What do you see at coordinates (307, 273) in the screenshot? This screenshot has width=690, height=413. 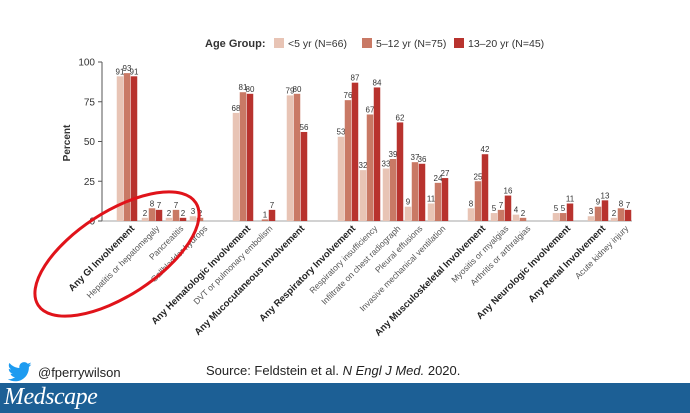 I see `x-category-label: Any Respiratory Involvement` at bounding box center [307, 273].